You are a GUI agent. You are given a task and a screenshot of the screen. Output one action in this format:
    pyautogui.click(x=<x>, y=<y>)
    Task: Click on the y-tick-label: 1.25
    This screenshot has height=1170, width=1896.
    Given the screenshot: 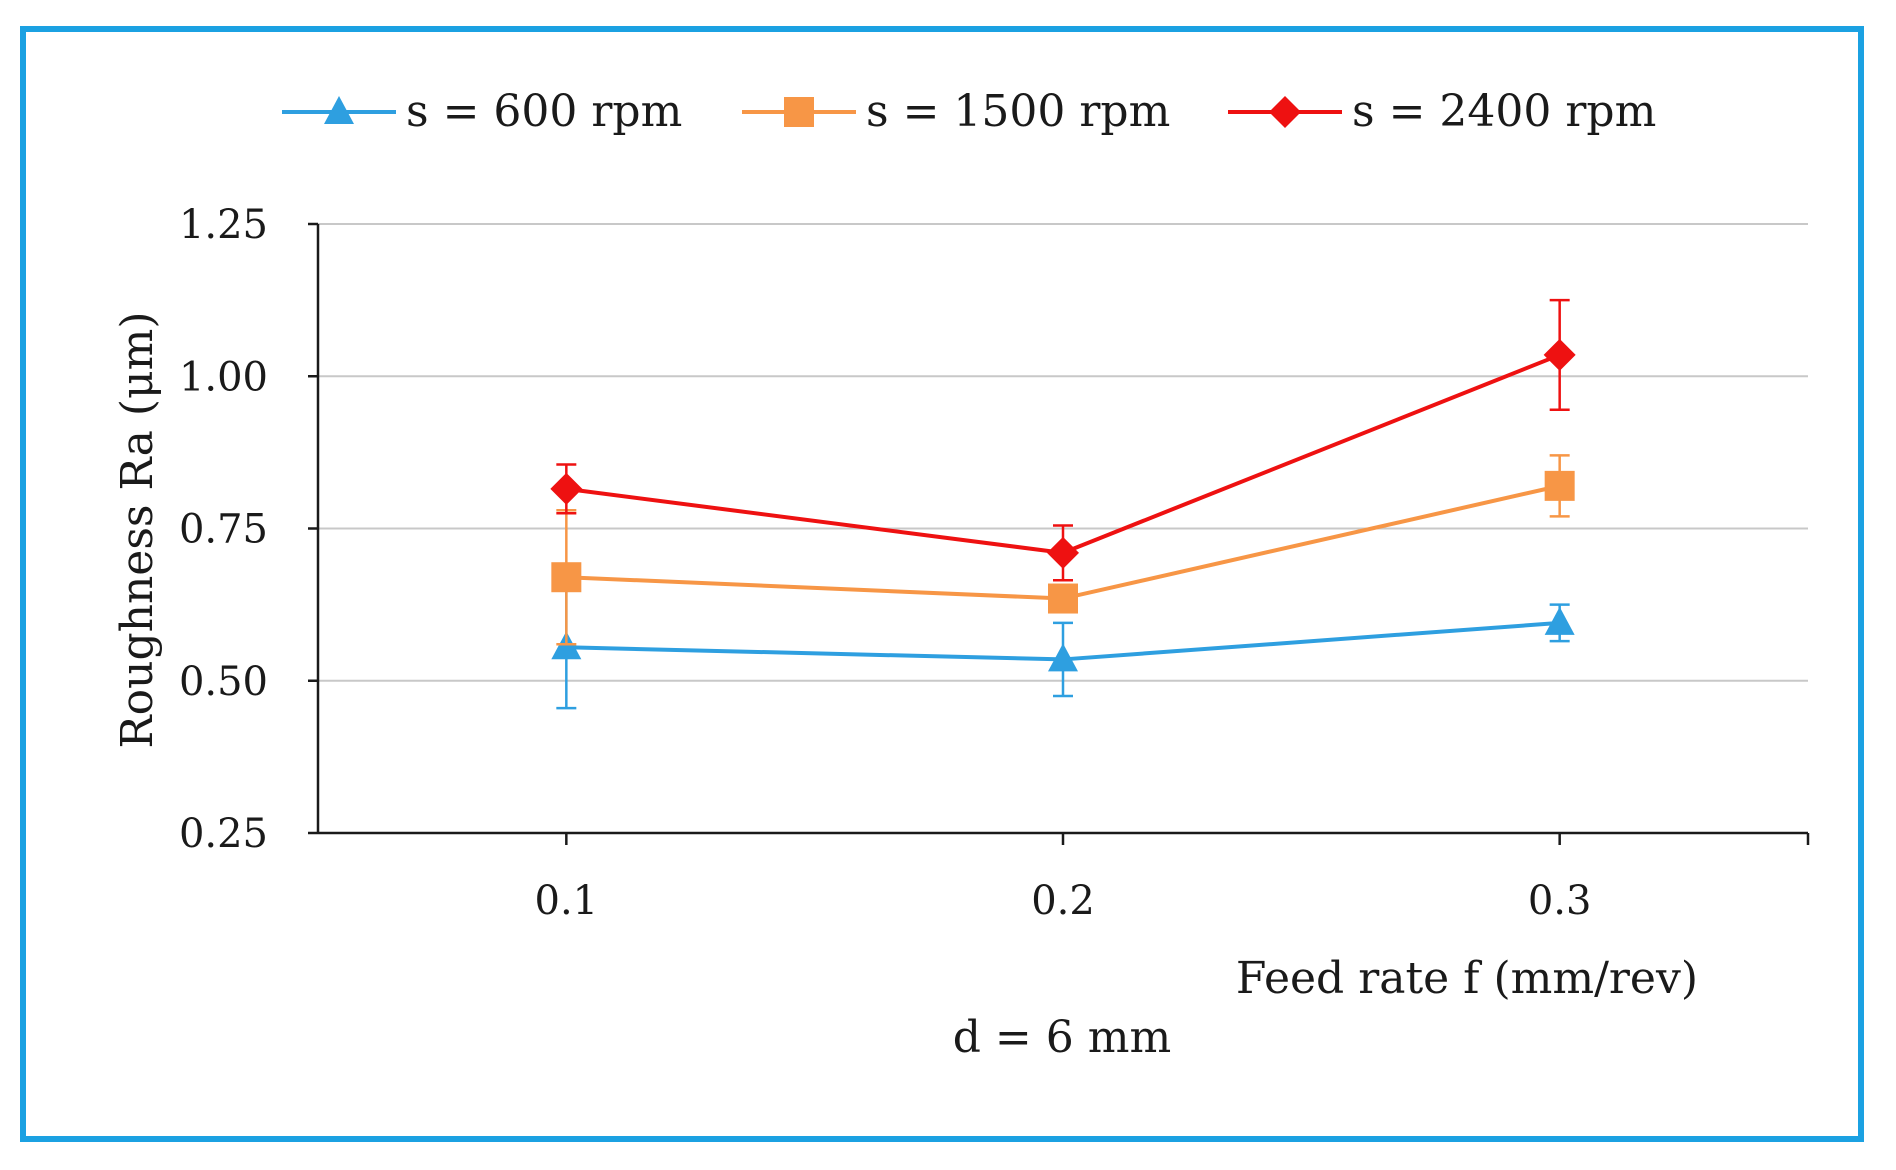 What is the action you would take?
    pyautogui.click(x=223, y=225)
    